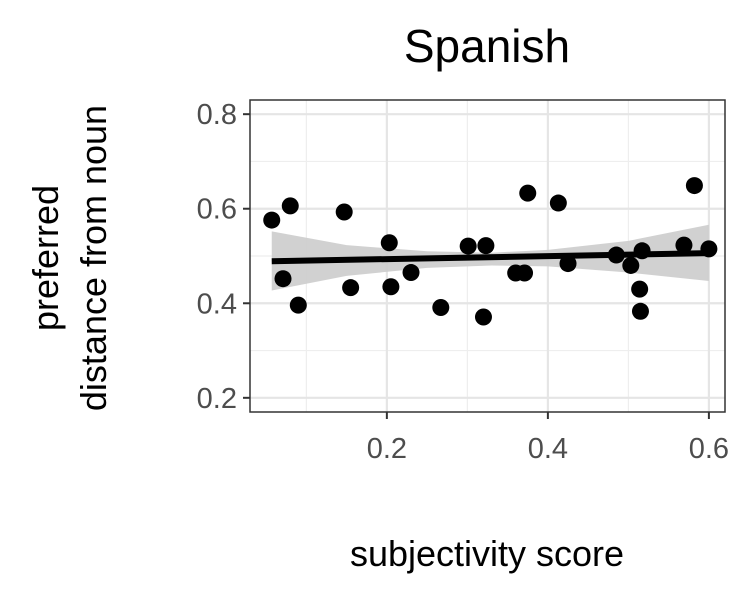 This screenshot has height=600, width=750. Describe the element at coordinates (217, 210) in the screenshot. I see `y-axis-tick-label: 0.6` at that location.